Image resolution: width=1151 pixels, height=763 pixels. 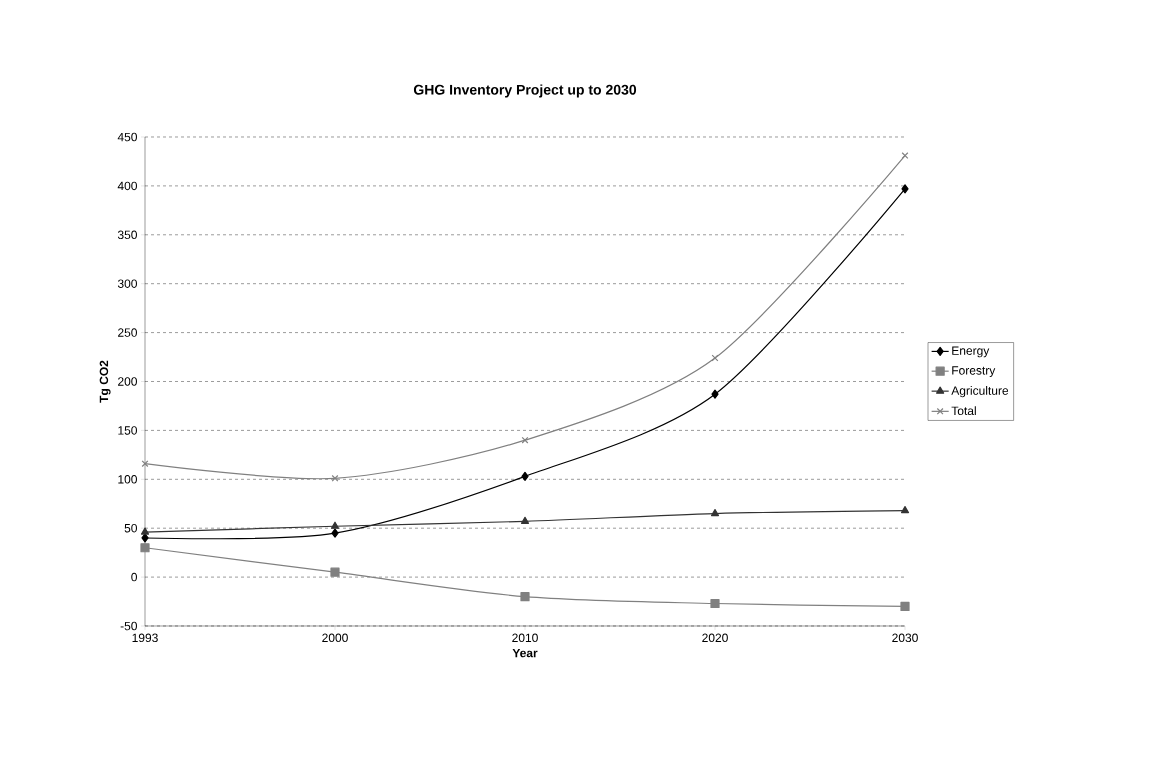 I want to click on x-tick-label: 2010, so click(x=525, y=638).